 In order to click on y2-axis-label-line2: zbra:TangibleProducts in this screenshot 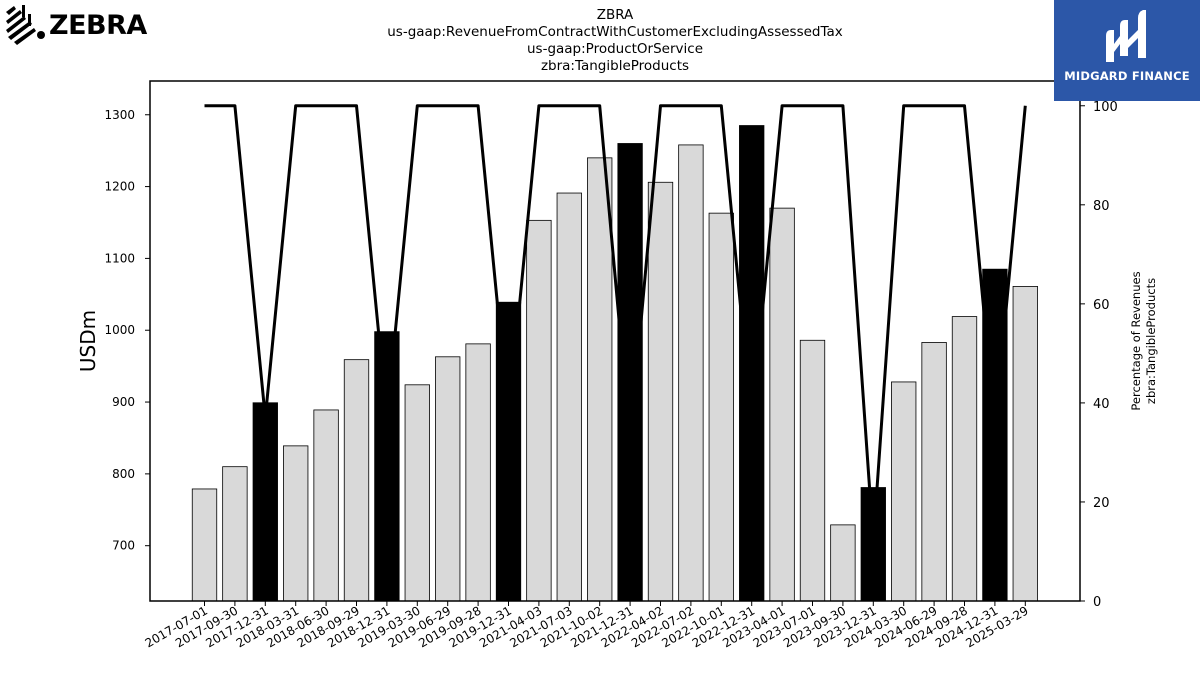, I will do `click(1151, 341)`.